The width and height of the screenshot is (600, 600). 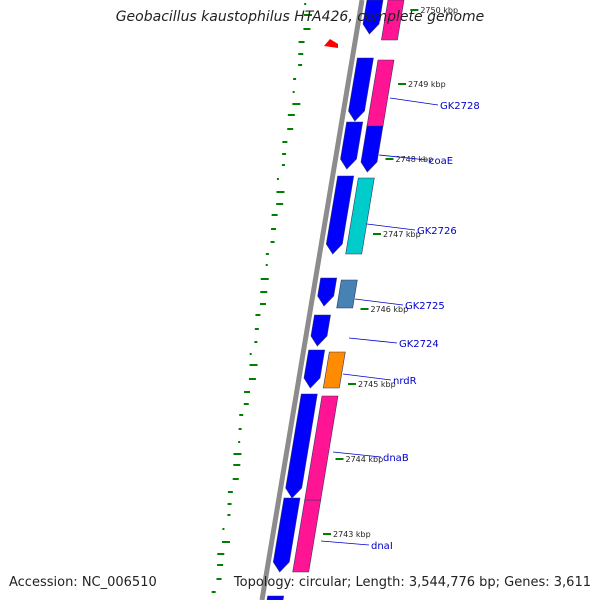 What do you see at coordinates (301, 446) in the screenshot?
I see `gene-arrow-dnaB` at bounding box center [301, 446].